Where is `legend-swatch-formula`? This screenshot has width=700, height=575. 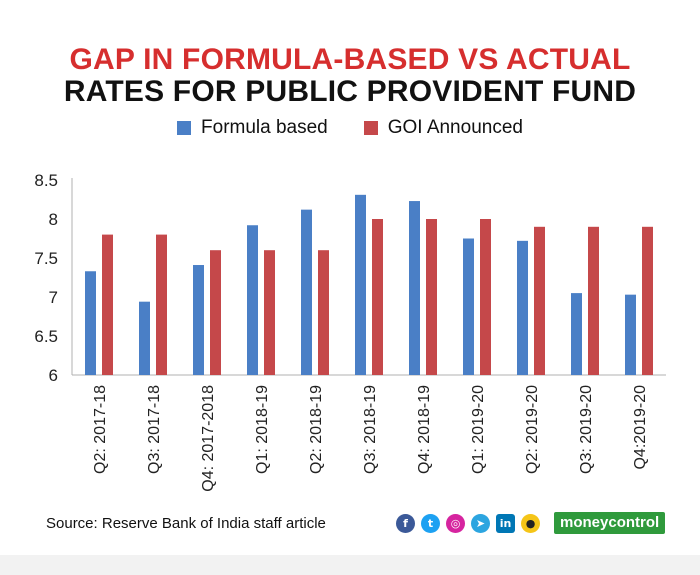
legend-swatch-formula is located at coordinates (184, 128).